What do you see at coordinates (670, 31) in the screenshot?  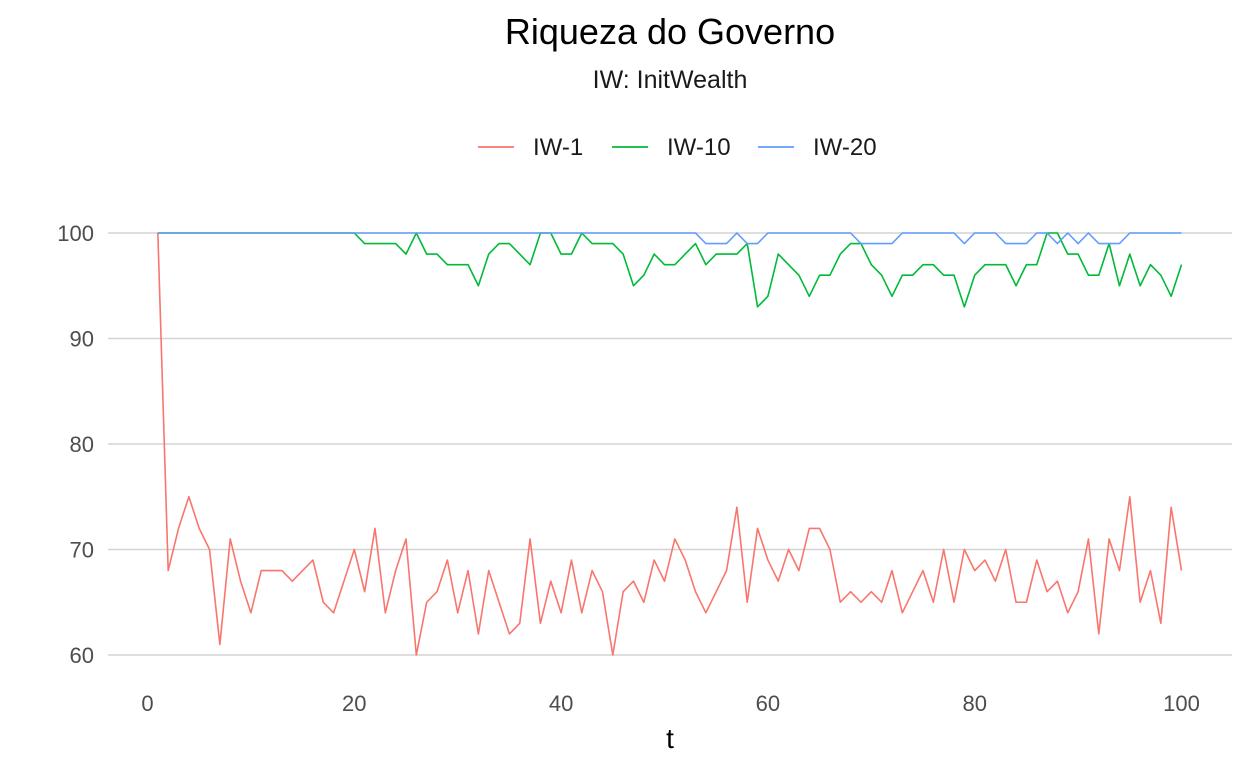 I see `chart-title: Riqueza do Governo` at bounding box center [670, 31].